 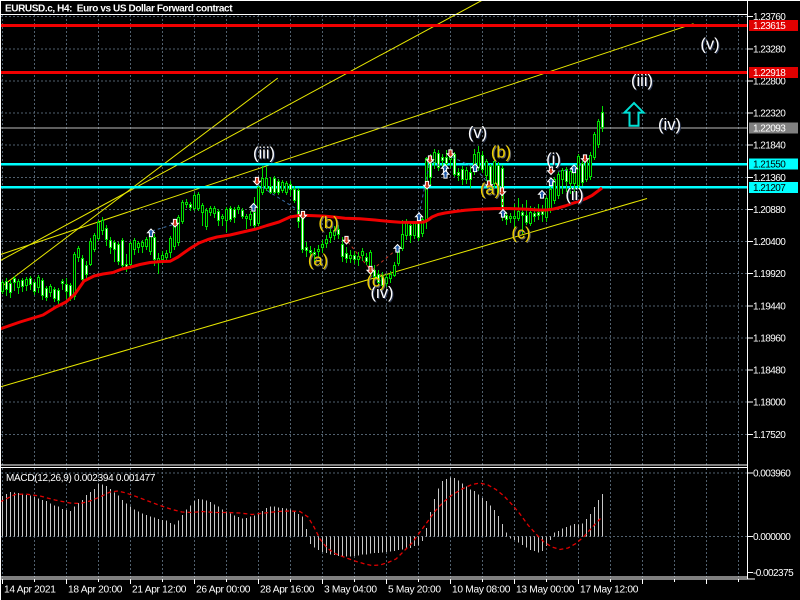 I want to click on svg-text: 1.22320, so click(x=769, y=114).